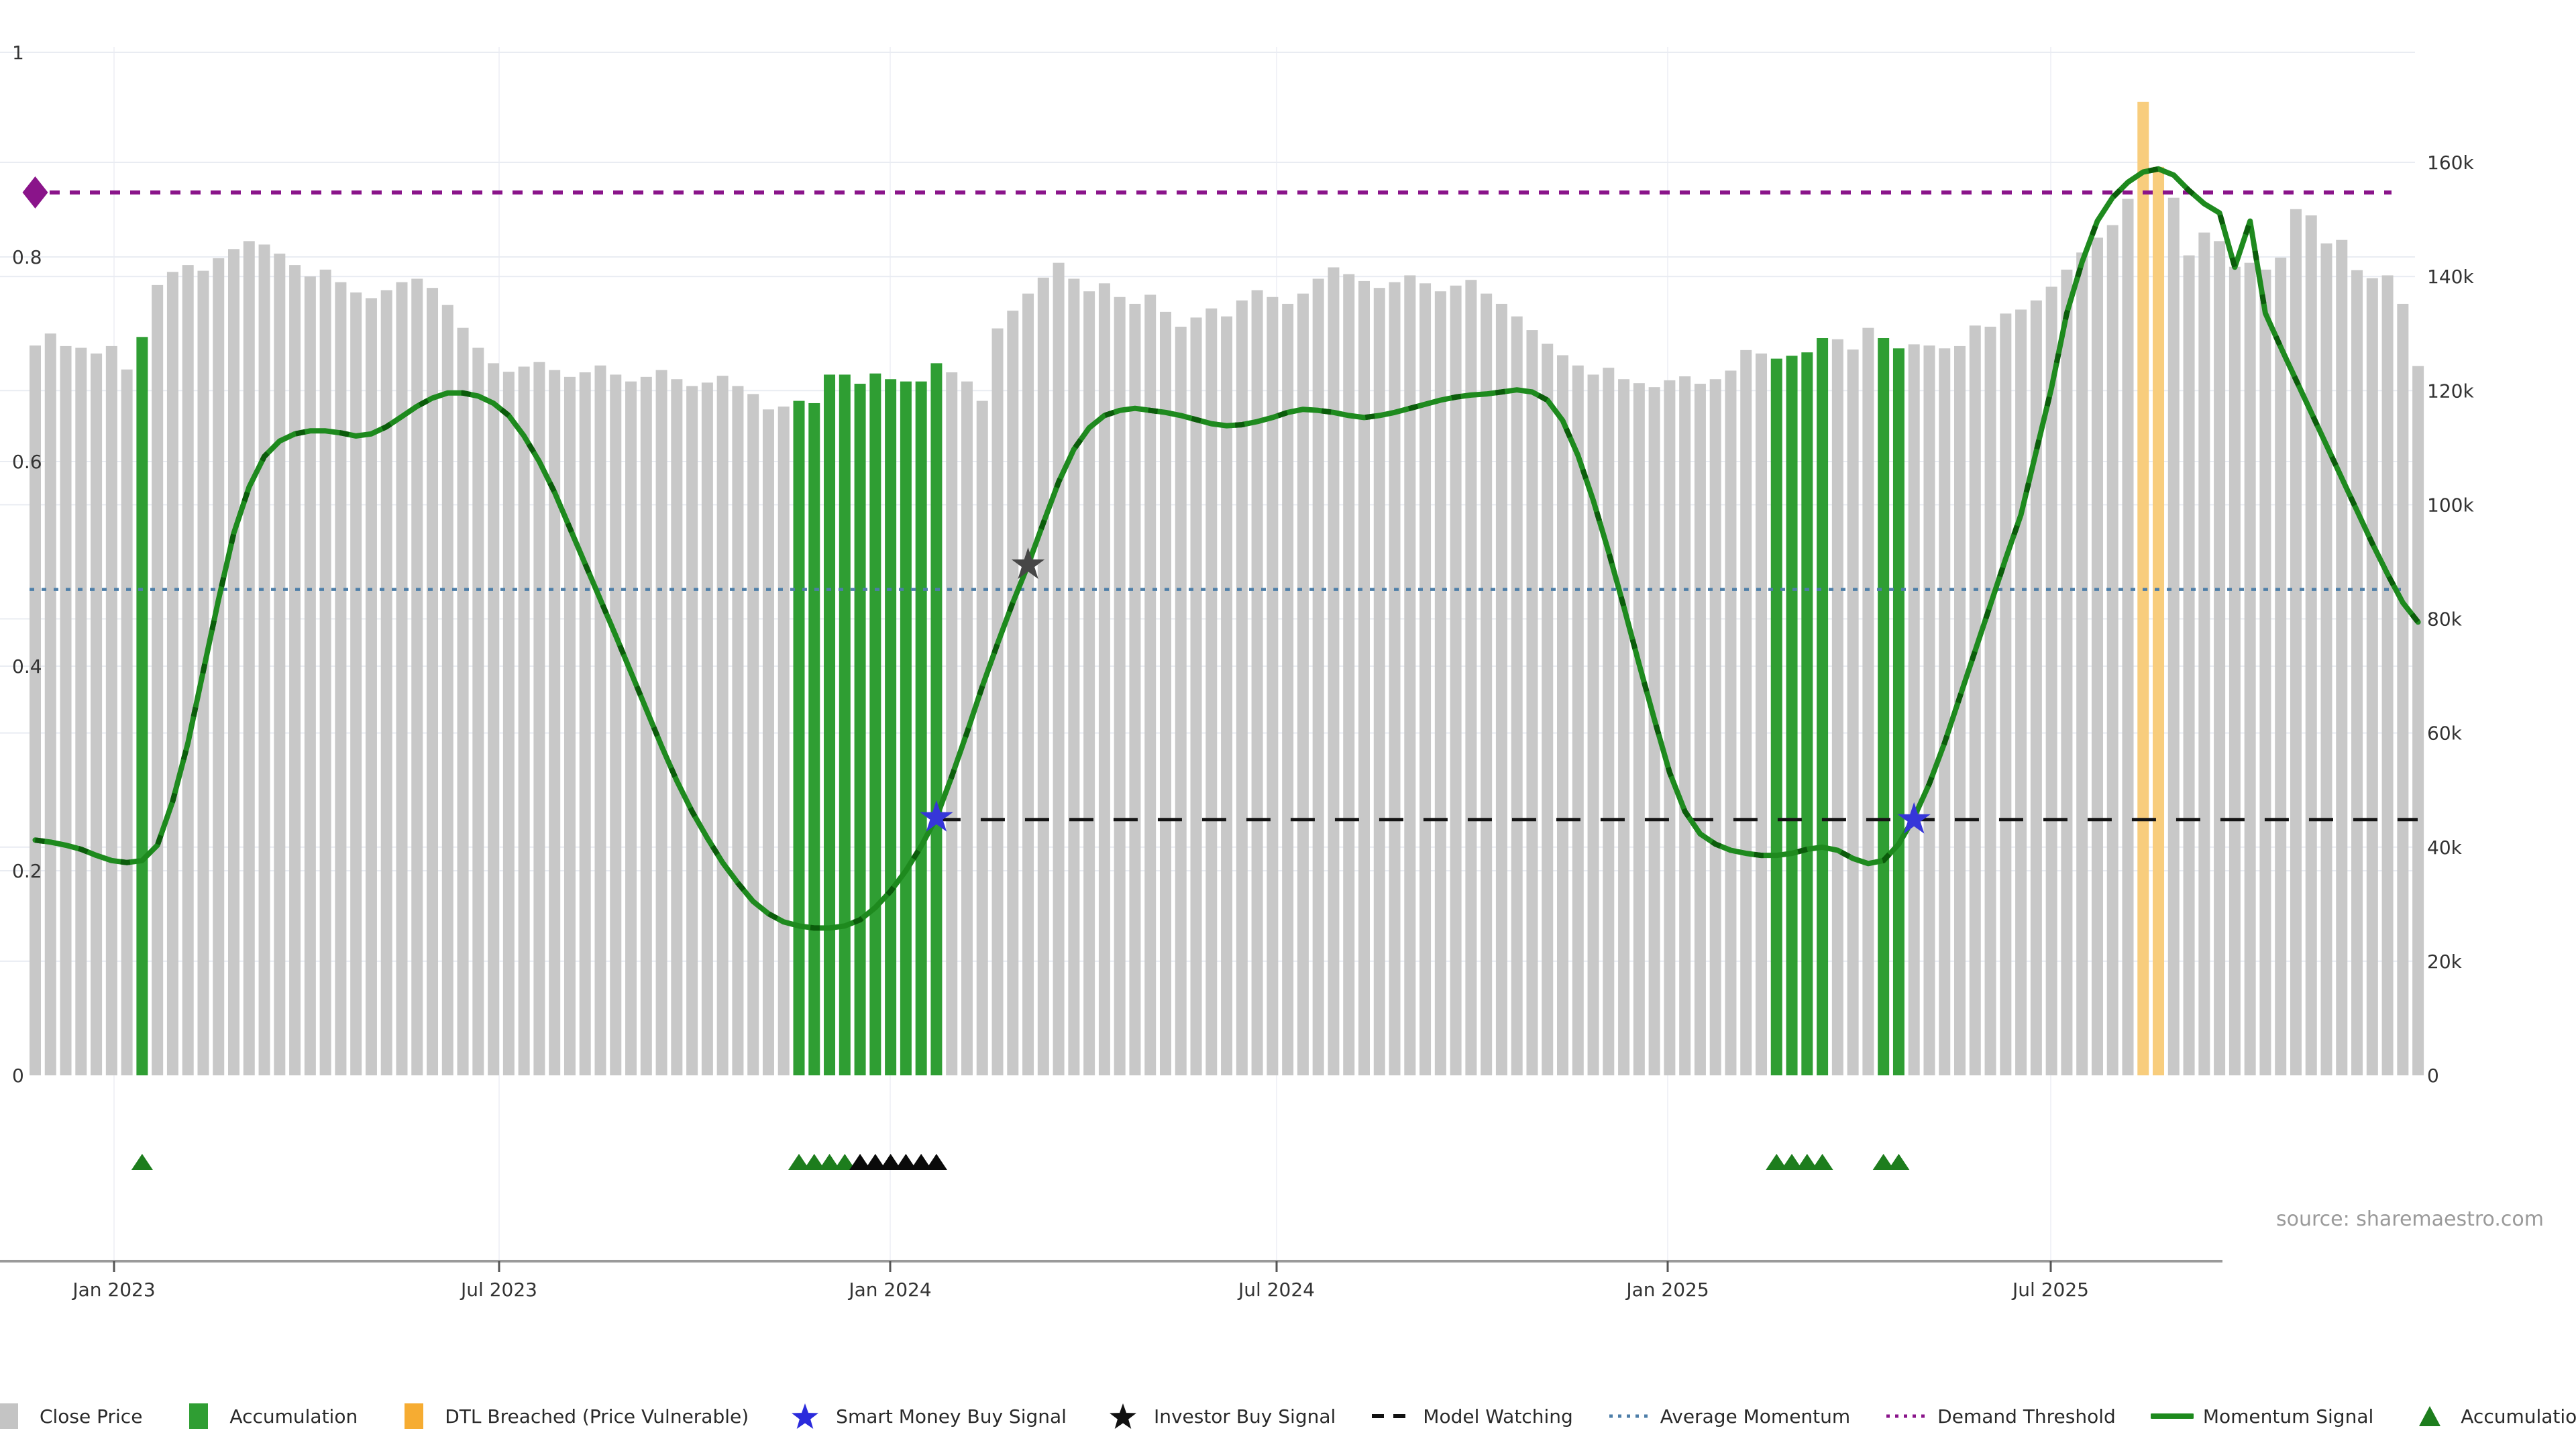 The image size is (2576, 1449). Describe the element at coordinates (71, 1416) in the screenshot. I see `legend-item-close-price: Close Price` at that location.